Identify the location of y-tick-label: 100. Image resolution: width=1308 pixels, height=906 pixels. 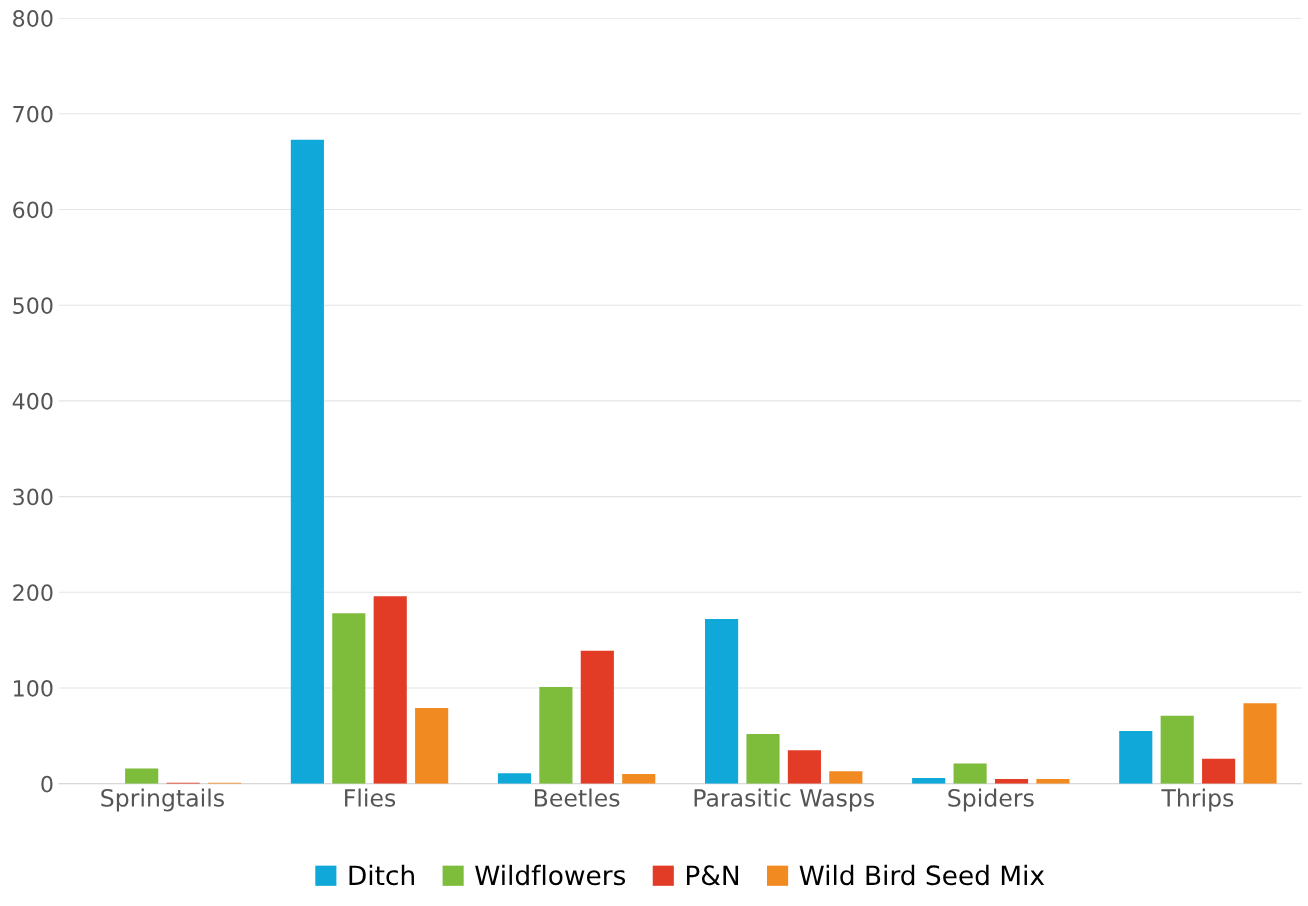
(33, 688).